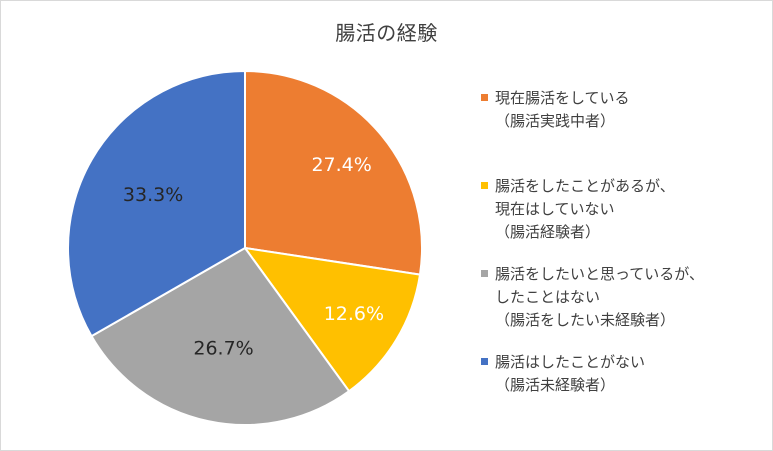 This screenshot has width=773, height=451. Describe the element at coordinates (354, 314) in the screenshot. I see `data-label-experienced: 12.6%` at that location.